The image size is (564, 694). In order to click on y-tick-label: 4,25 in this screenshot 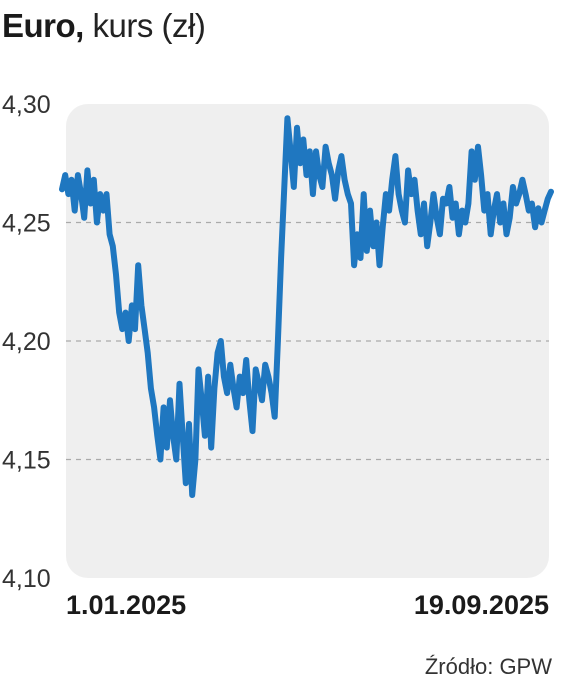, I will do `click(26, 224)`.